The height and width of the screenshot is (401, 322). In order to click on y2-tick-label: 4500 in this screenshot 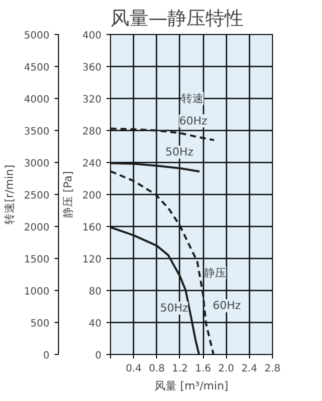, I will do `click(37, 68)`.